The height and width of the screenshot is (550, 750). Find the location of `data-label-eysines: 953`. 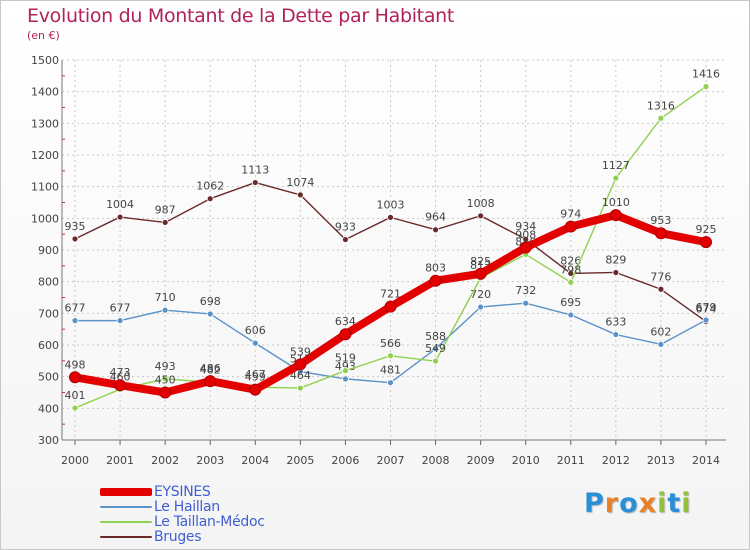

data-label-eysines: 953 is located at coordinates (660, 220).